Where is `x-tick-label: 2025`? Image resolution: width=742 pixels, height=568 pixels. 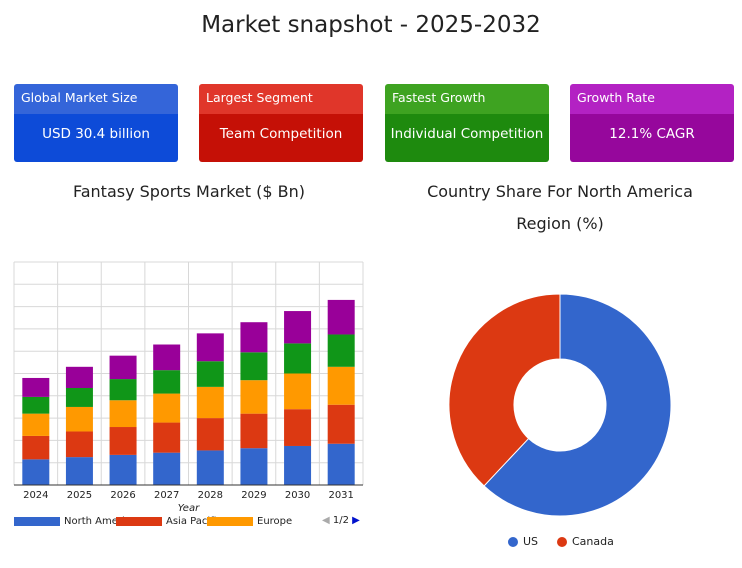 x-tick-label: 2025 is located at coordinates (79, 495).